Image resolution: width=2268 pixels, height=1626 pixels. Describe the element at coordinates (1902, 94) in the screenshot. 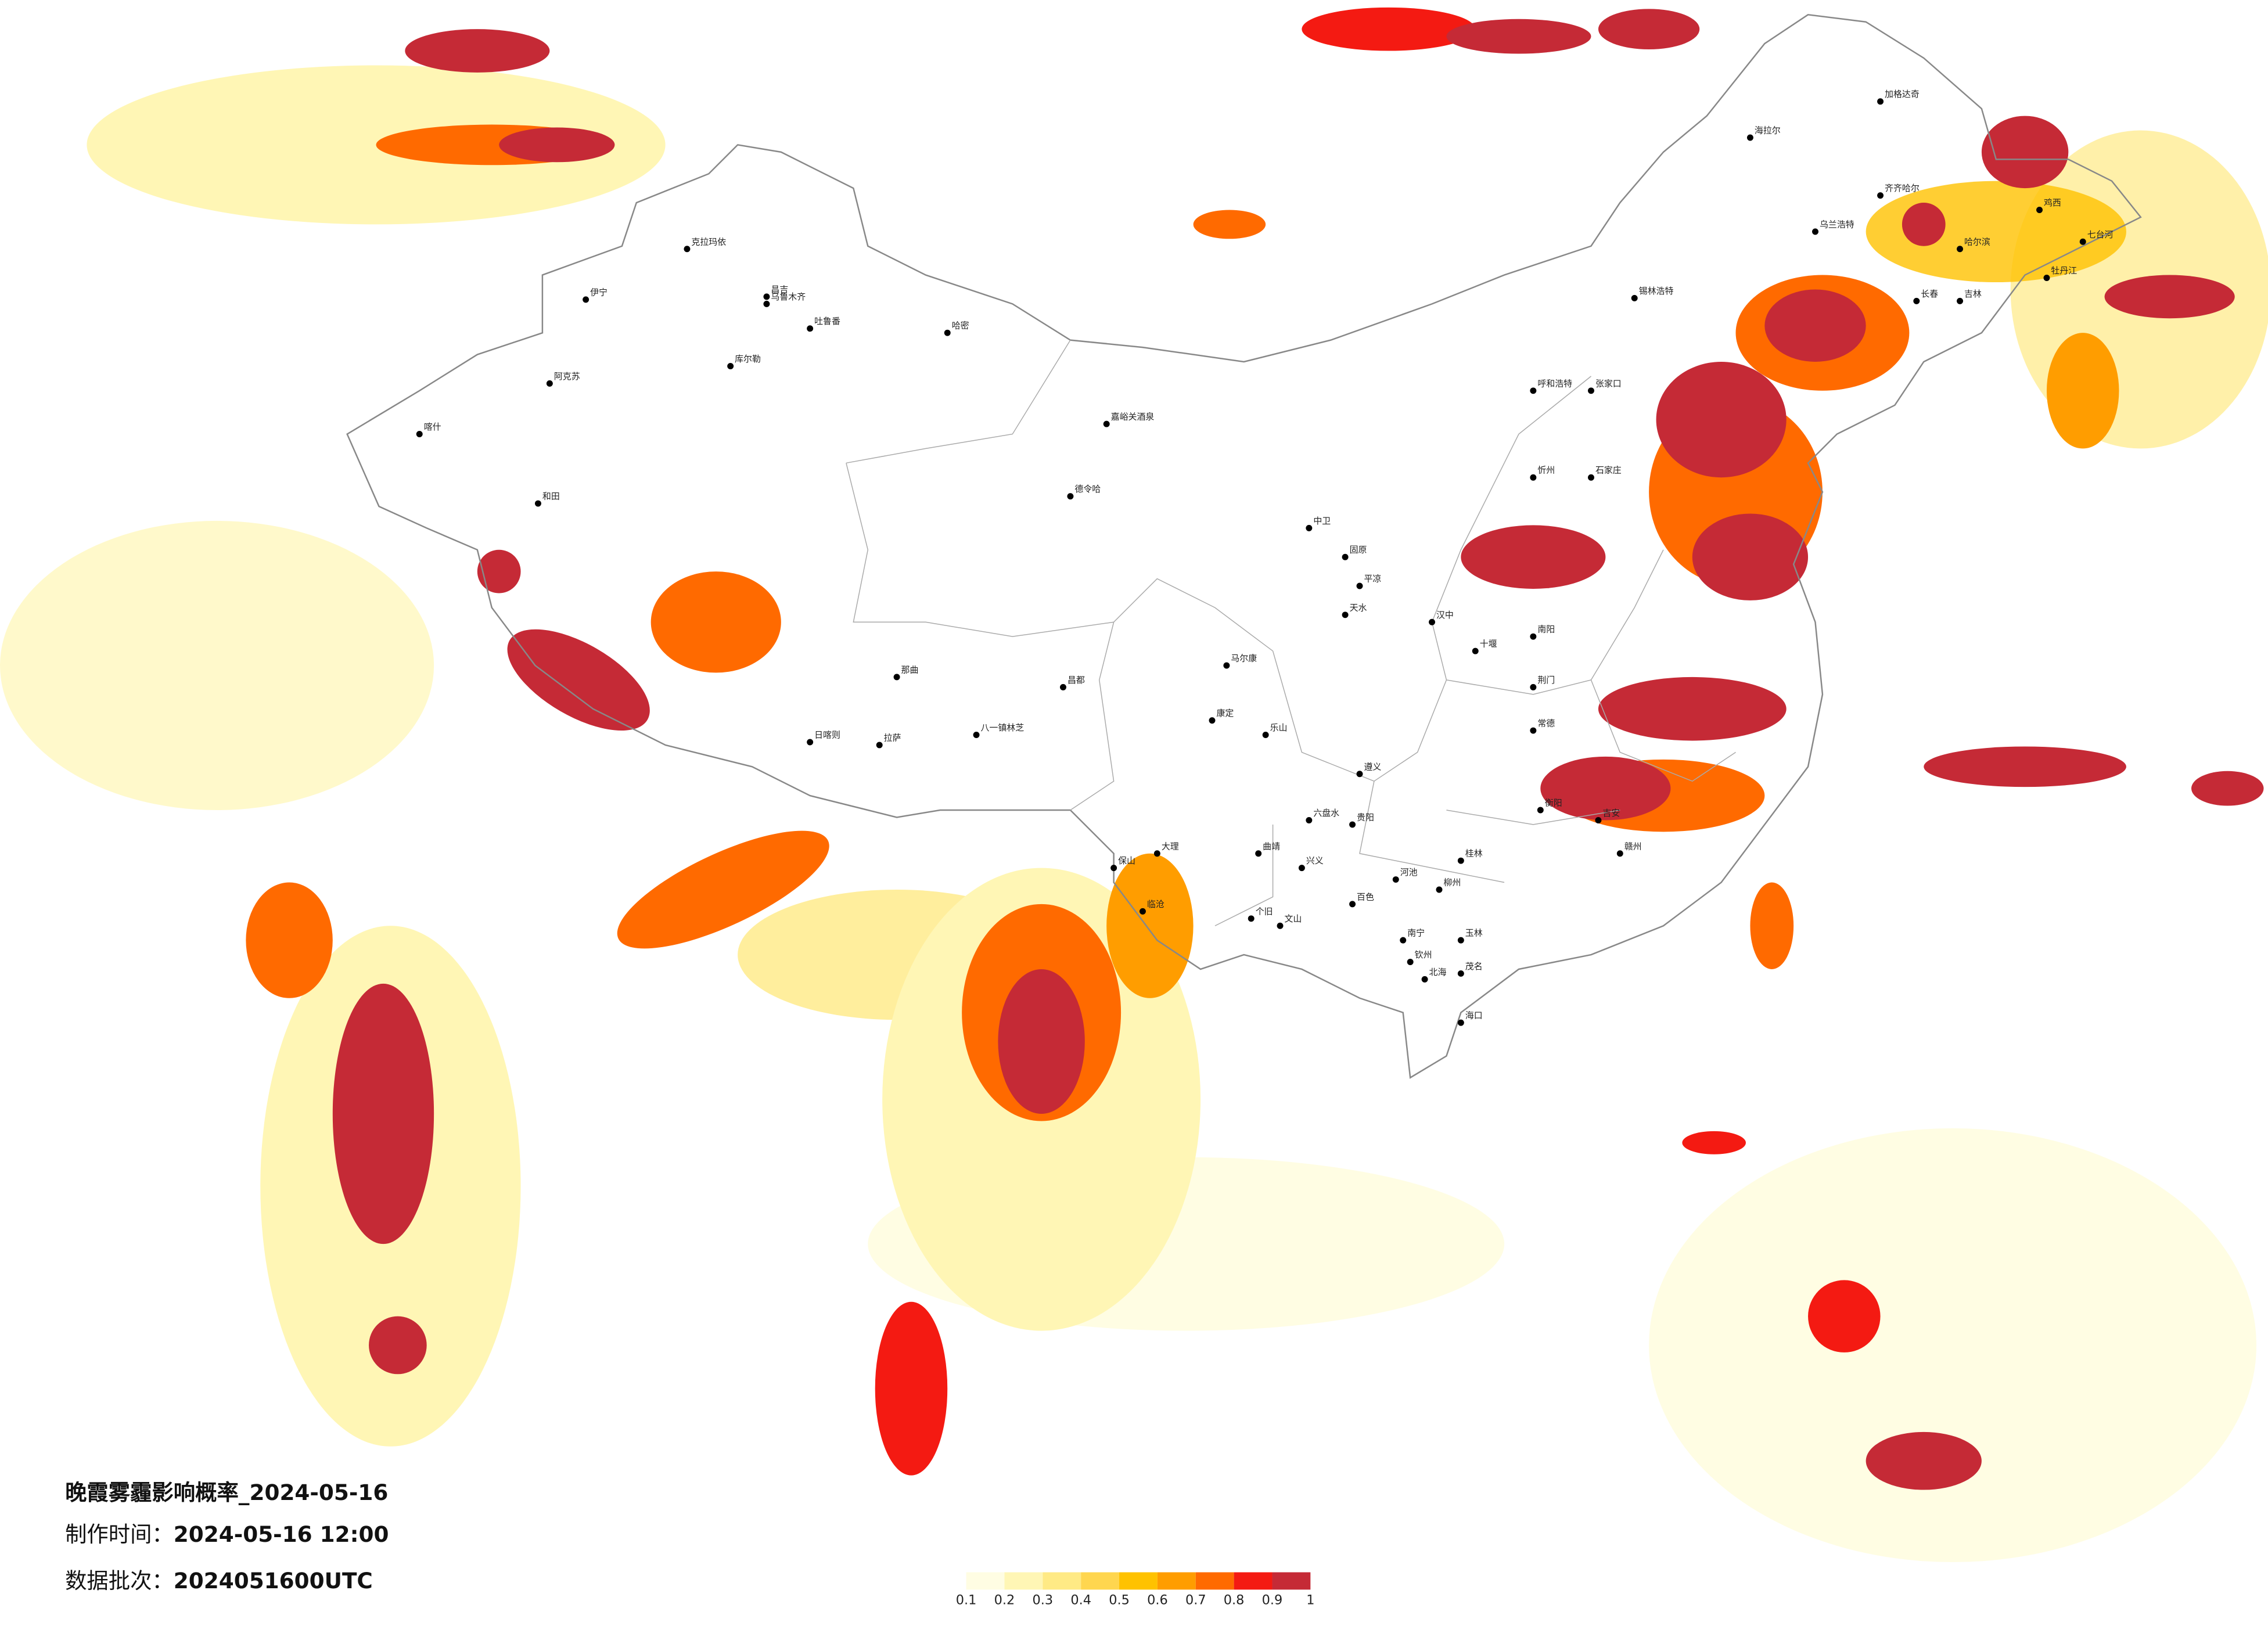

I see `city-label: 加格达奇` at that location.